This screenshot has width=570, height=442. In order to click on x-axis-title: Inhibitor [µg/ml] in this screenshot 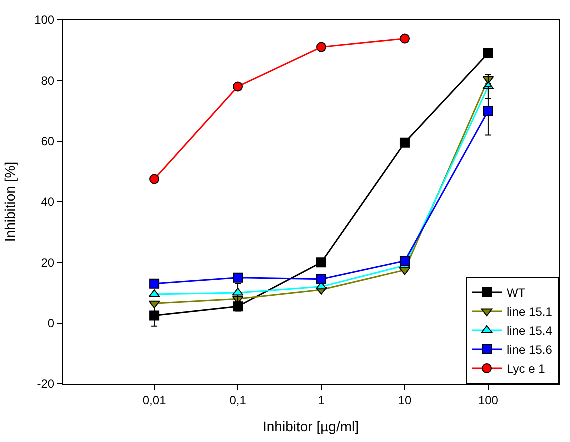, I will do `click(311, 426)`.